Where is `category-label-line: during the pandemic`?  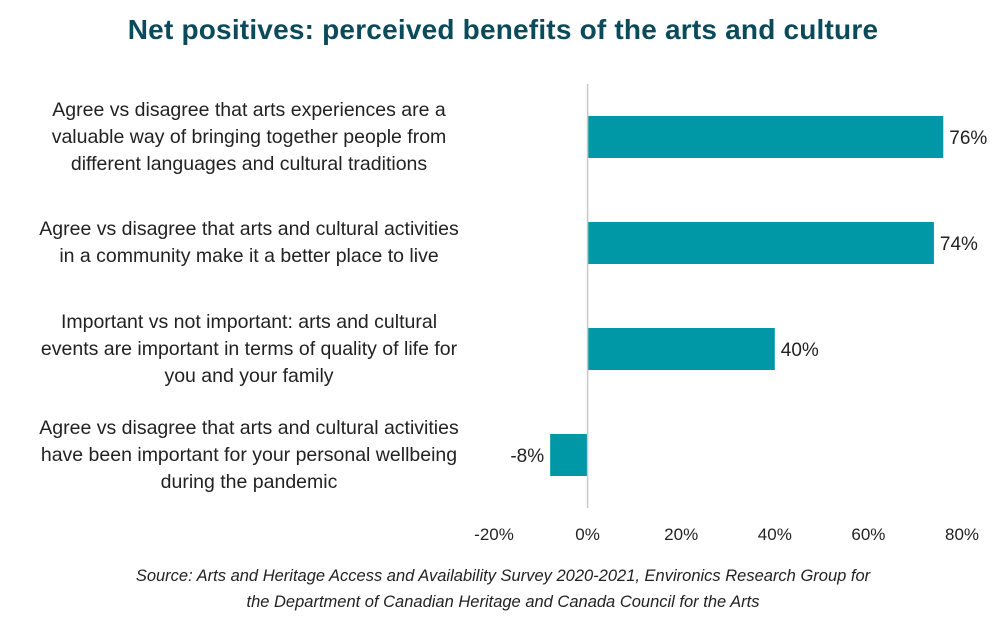
category-label-line: during the pandemic is located at coordinates (249, 481).